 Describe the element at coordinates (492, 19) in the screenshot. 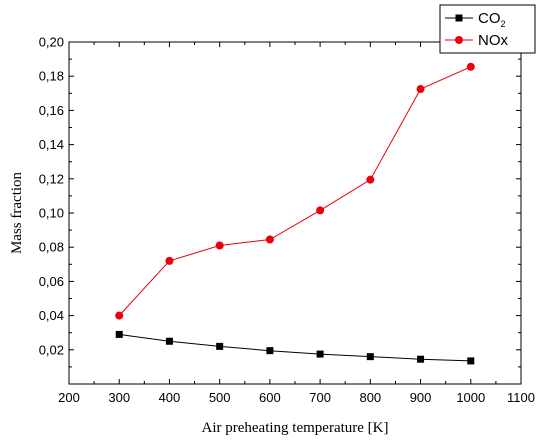

I see `legend-label: CO2` at that location.